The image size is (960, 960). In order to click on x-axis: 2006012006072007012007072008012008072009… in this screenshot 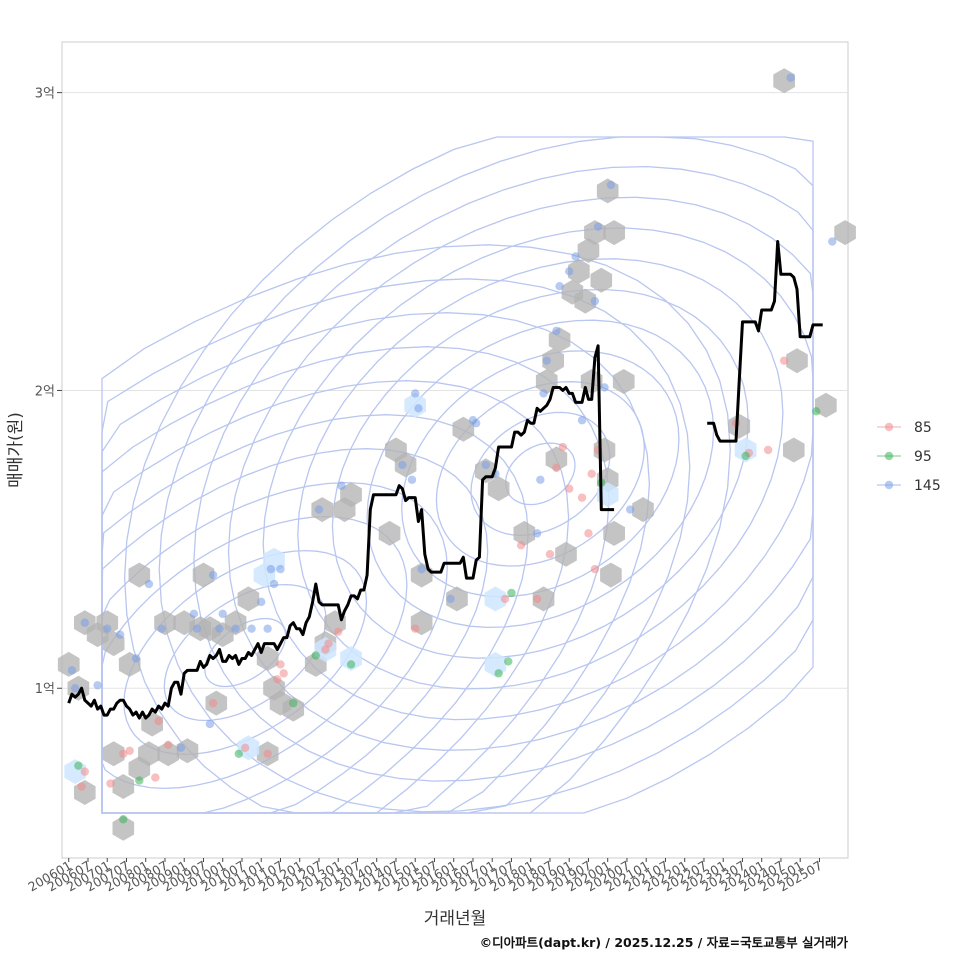, I will do `click(425, 876)`.